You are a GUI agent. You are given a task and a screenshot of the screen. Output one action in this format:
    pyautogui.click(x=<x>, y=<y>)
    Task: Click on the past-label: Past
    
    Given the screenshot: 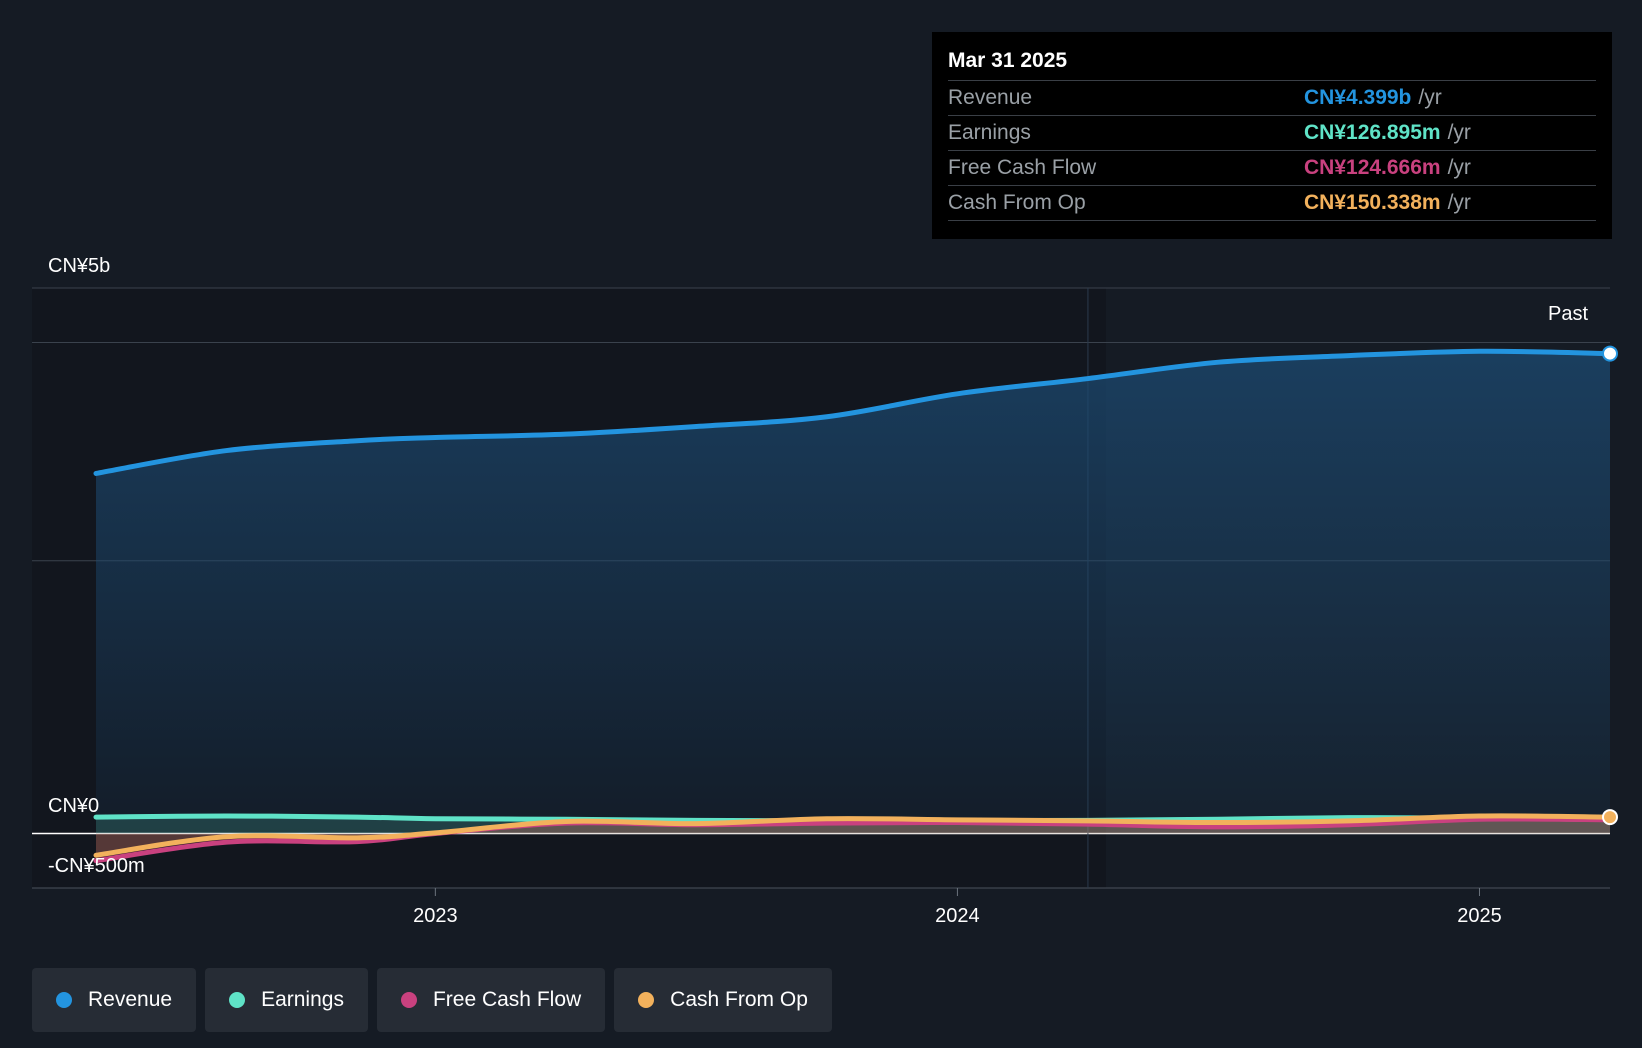 What is the action you would take?
    pyautogui.click(x=1568, y=314)
    